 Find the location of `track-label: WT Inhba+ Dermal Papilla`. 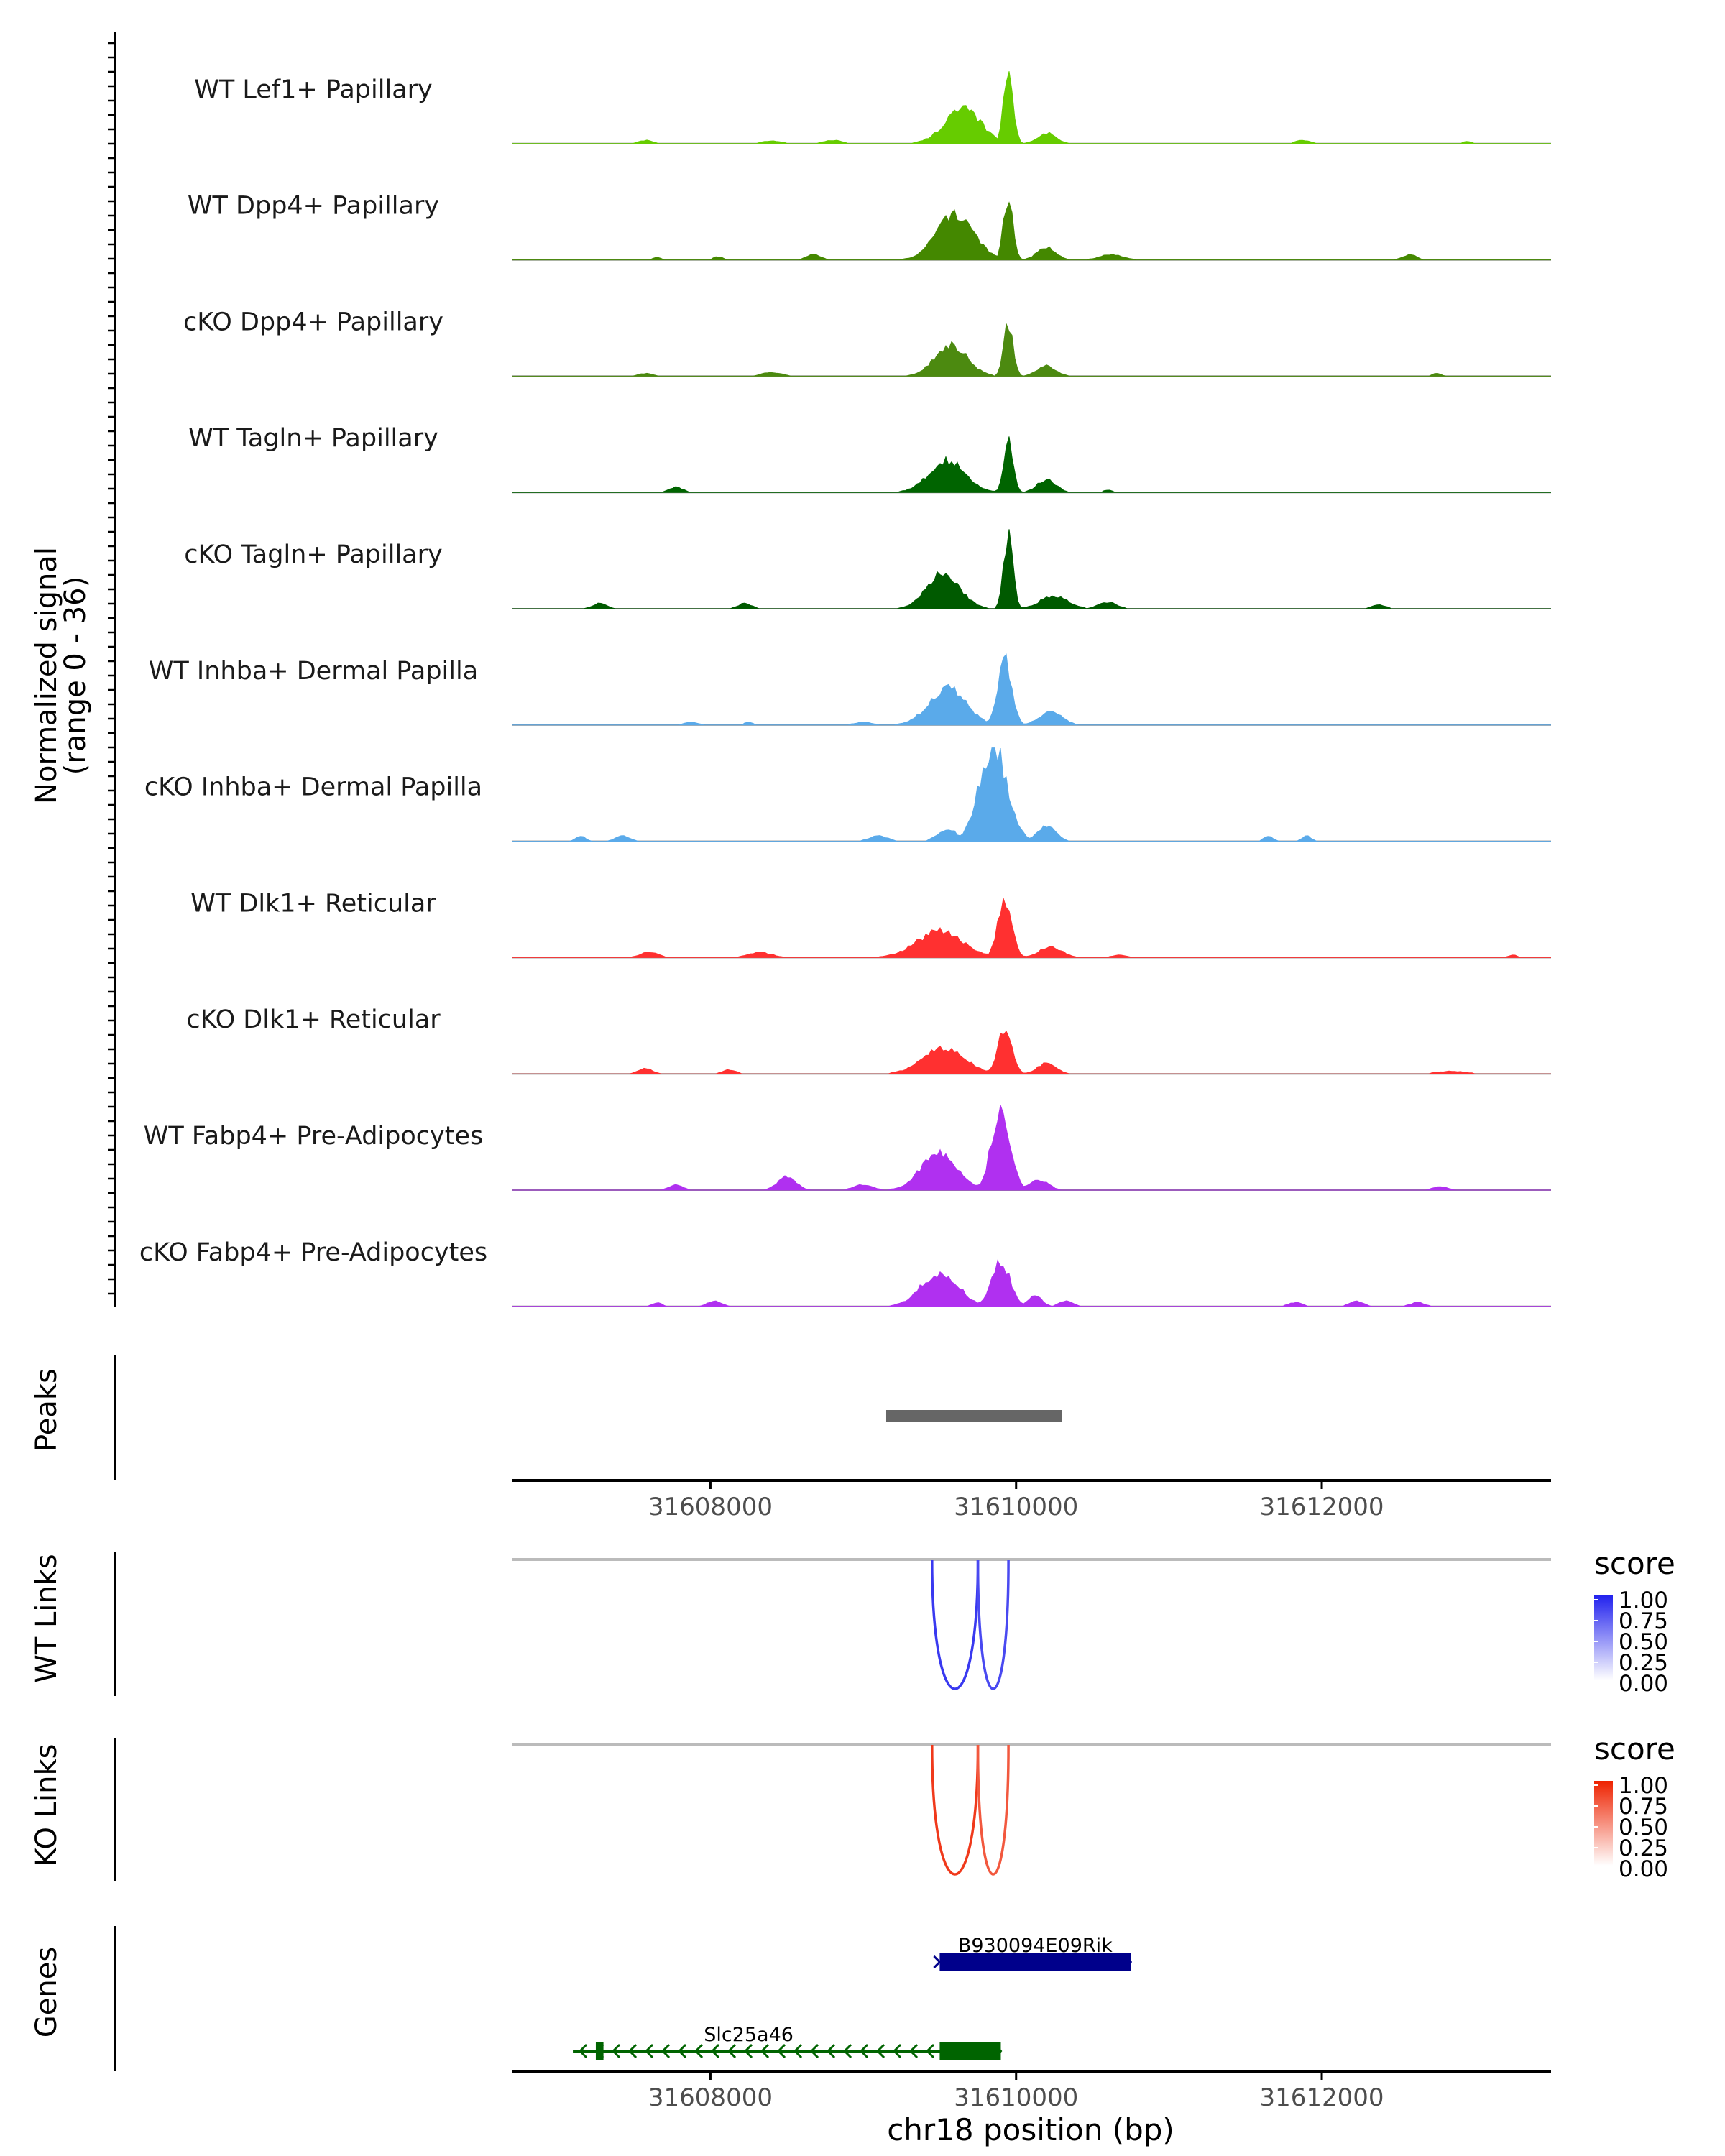

track-label: WT Inhba+ Dermal Papilla is located at coordinates (313, 671).